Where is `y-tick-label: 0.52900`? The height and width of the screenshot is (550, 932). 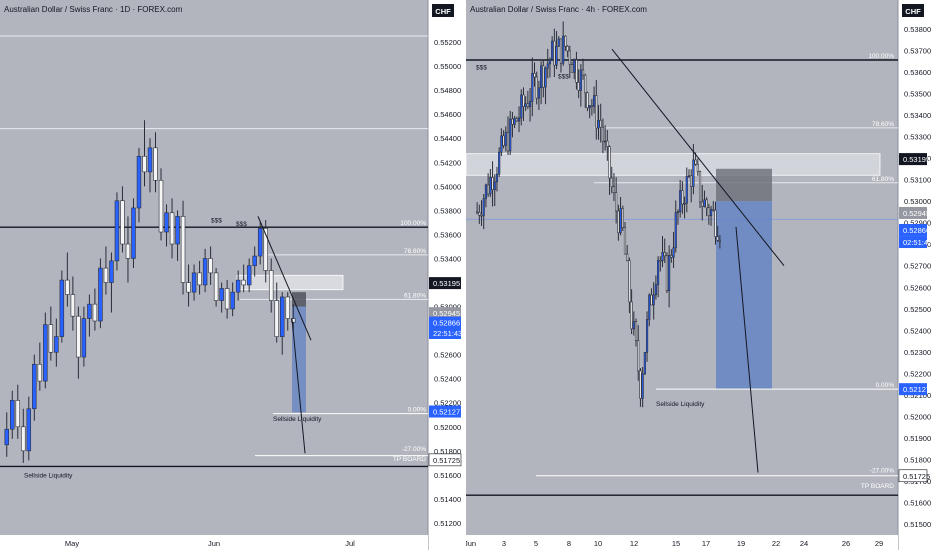
y-tick-label: 0.52900 is located at coordinates (917, 223).